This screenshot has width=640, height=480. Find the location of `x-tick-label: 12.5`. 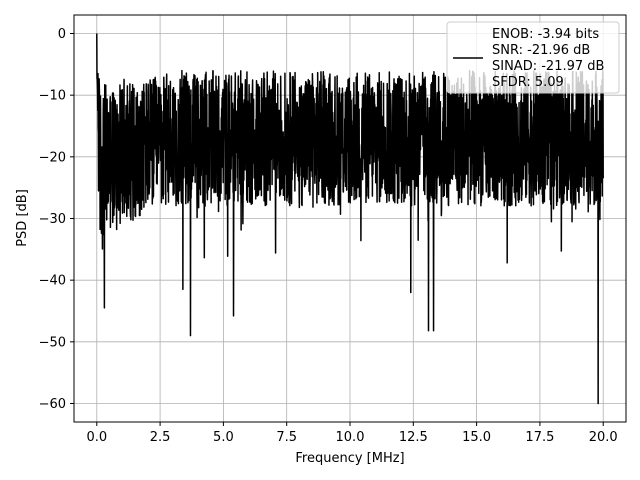

x-tick-label: 12.5 is located at coordinates (413, 437).